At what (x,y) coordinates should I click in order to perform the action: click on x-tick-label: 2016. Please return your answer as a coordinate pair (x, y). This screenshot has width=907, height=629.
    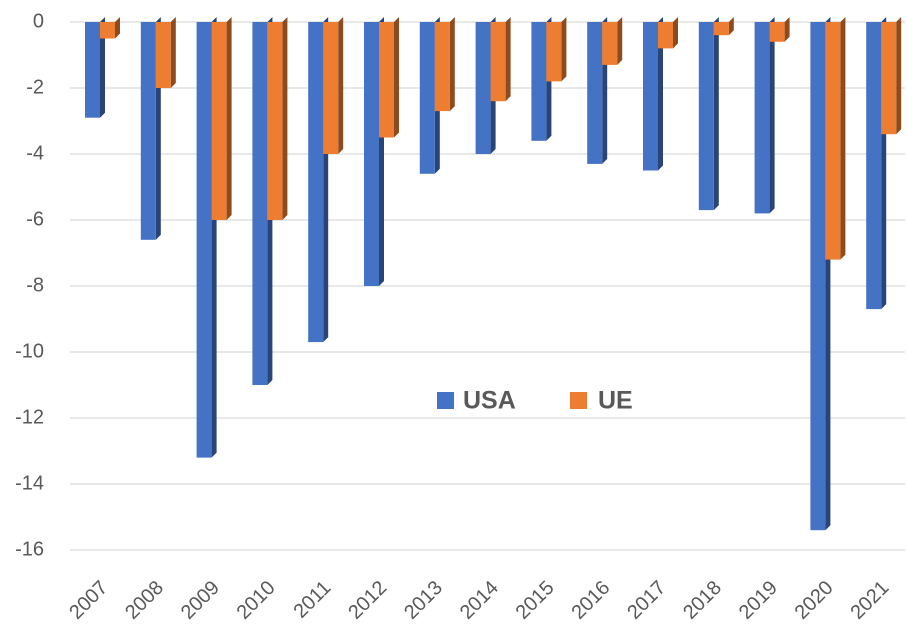
    Looking at the image, I should click on (590, 600).